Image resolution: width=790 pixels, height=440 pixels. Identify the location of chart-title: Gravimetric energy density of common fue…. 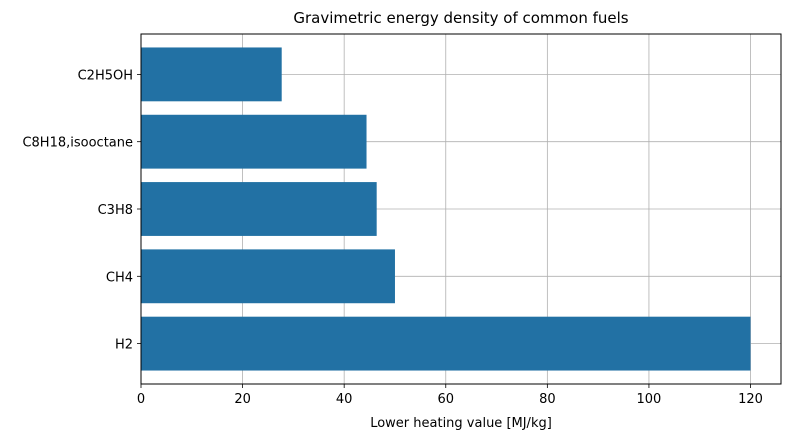
(460, 18).